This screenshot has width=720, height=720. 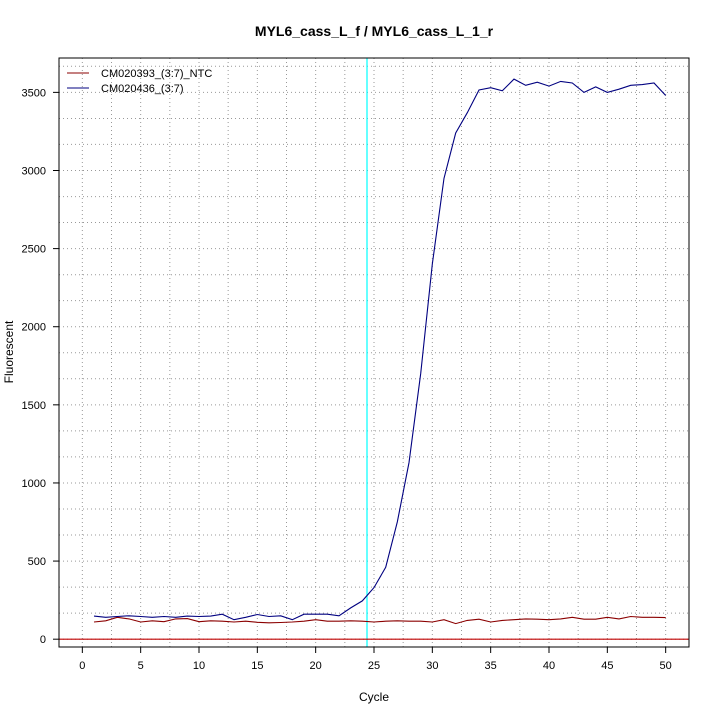 What do you see at coordinates (141, 666) in the screenshot?
I see `x-tick-label: 5` at bounding box center [141, 666].